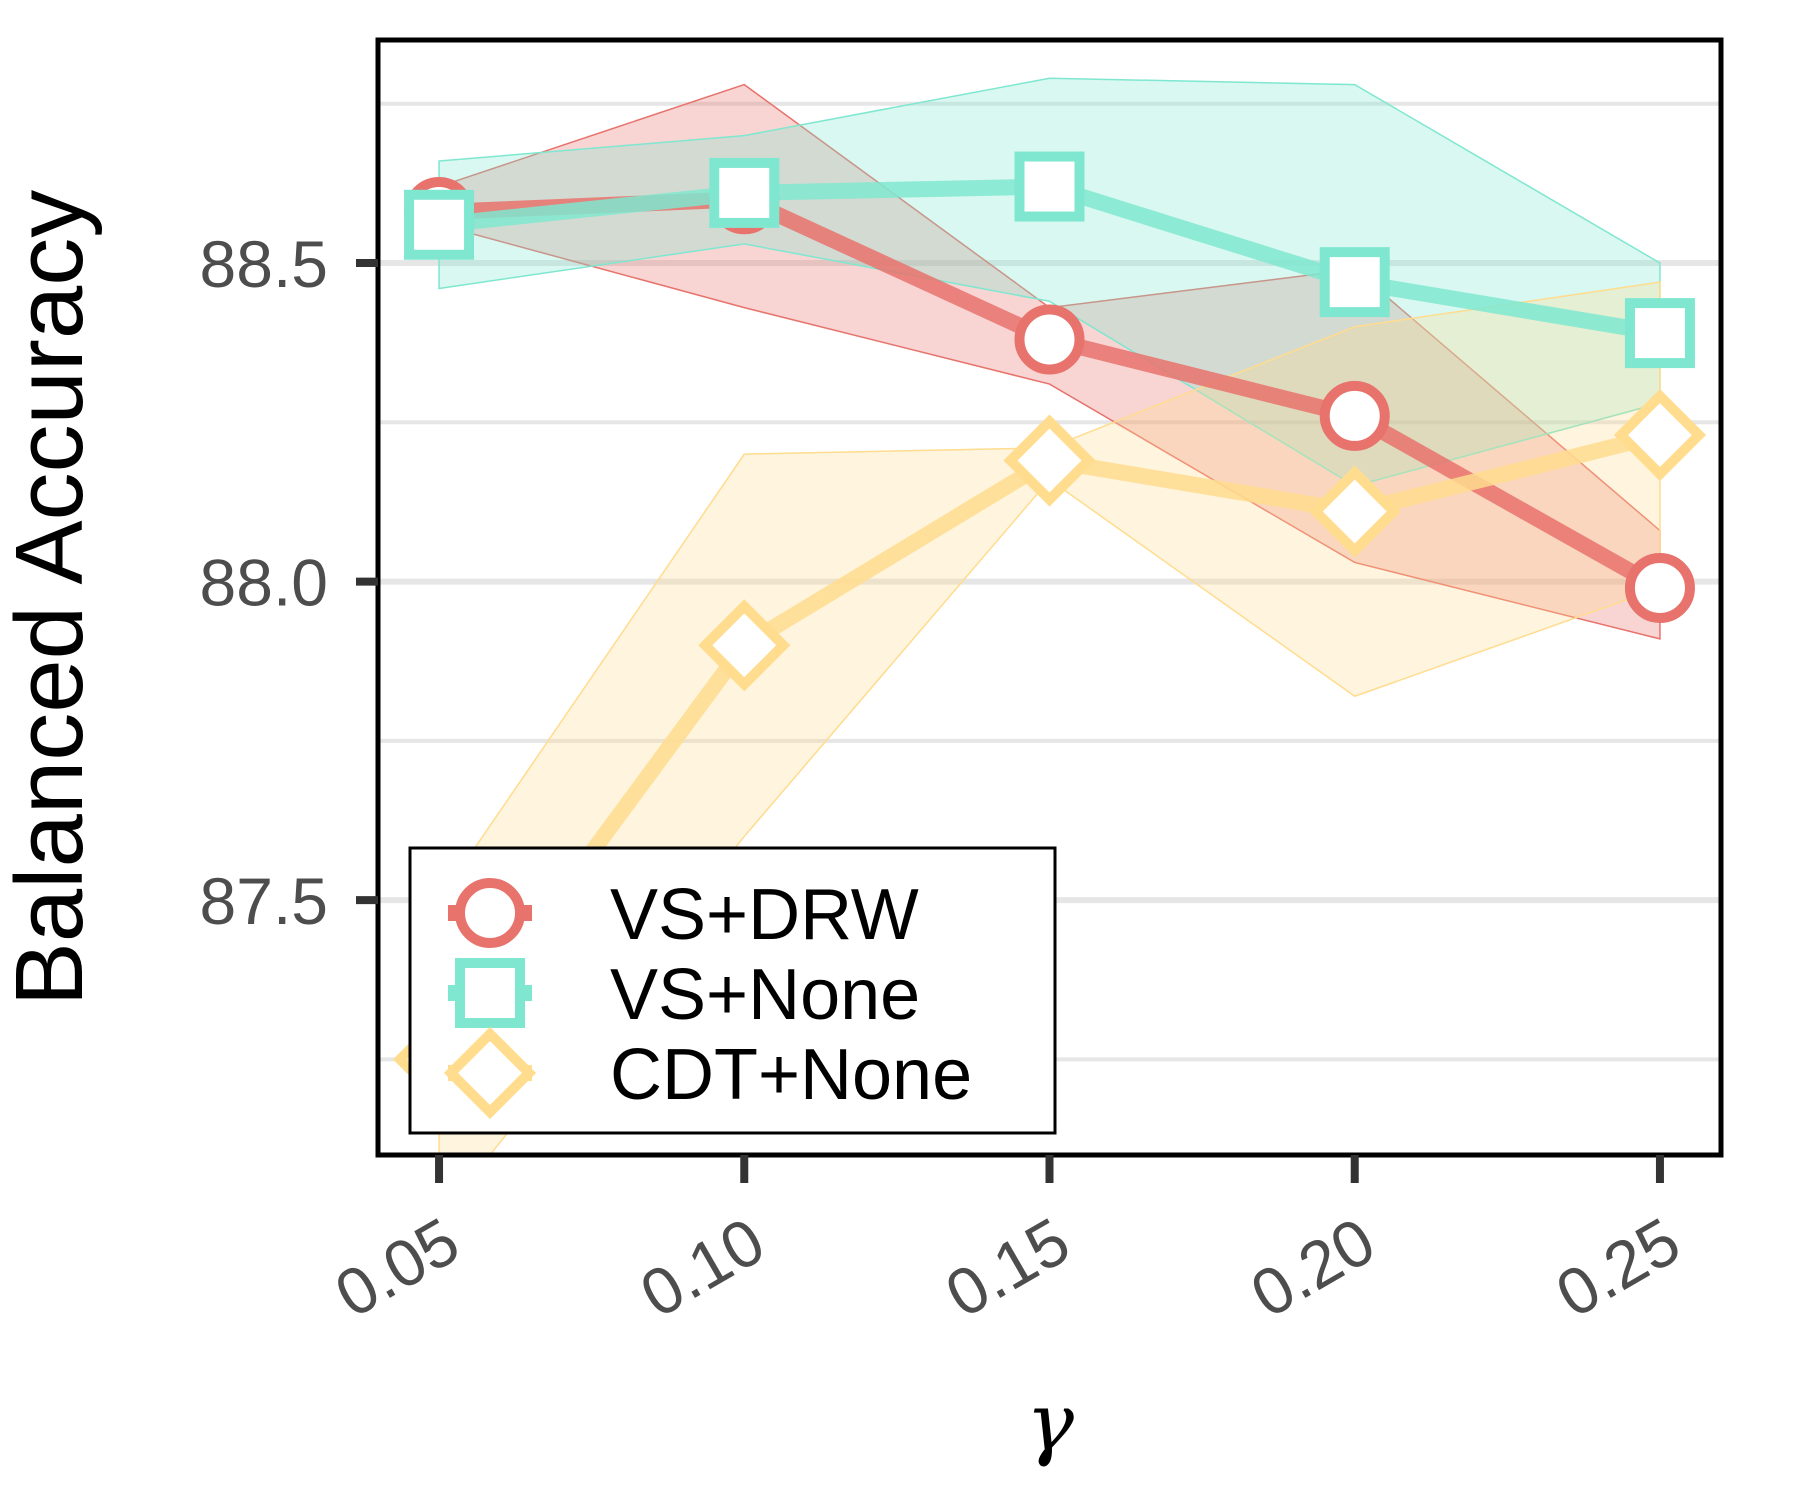 The image size is (1800, 1500). What do you see at coordinates (791, 1075) in the screenshot?
I see `legend-label-2: CDT+None` at bounding box center [791, 1075].